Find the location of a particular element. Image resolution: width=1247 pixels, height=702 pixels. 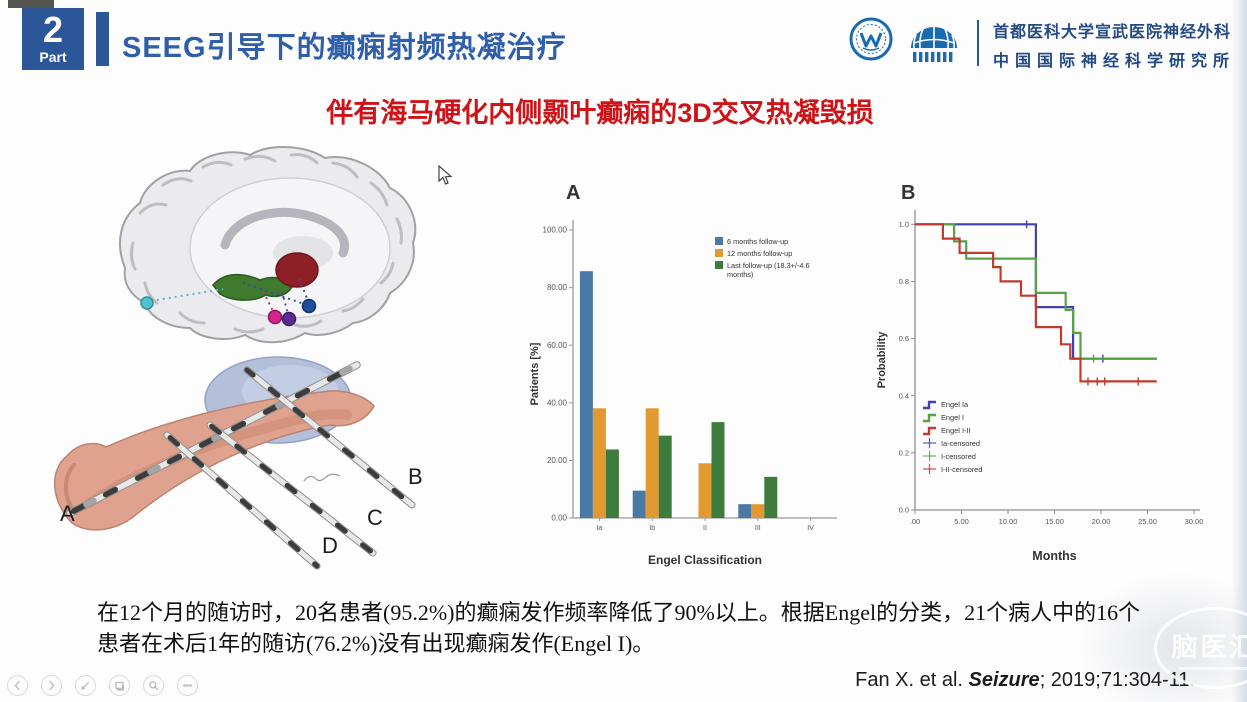

x-tick-label: Ib is located at coordinates (652, 528).